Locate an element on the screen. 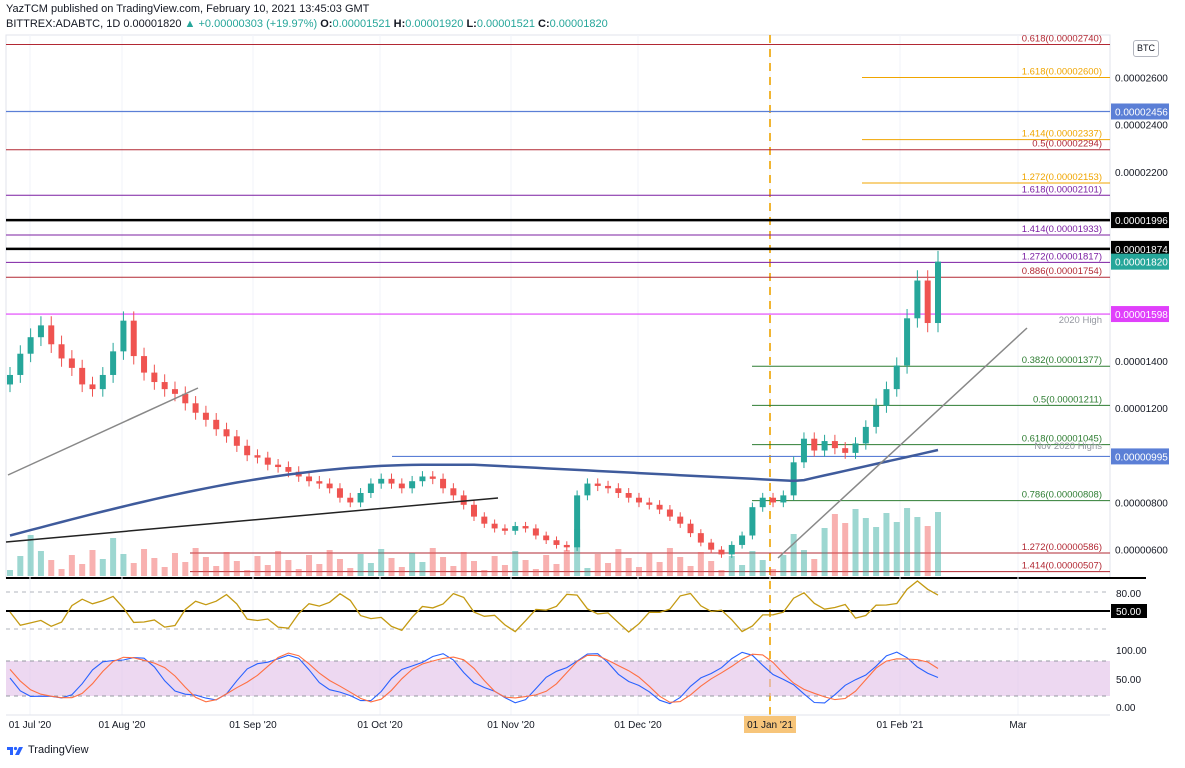 This screenshot has width=1185, height=768. low-label: L: is located at coordinates (471, 24).